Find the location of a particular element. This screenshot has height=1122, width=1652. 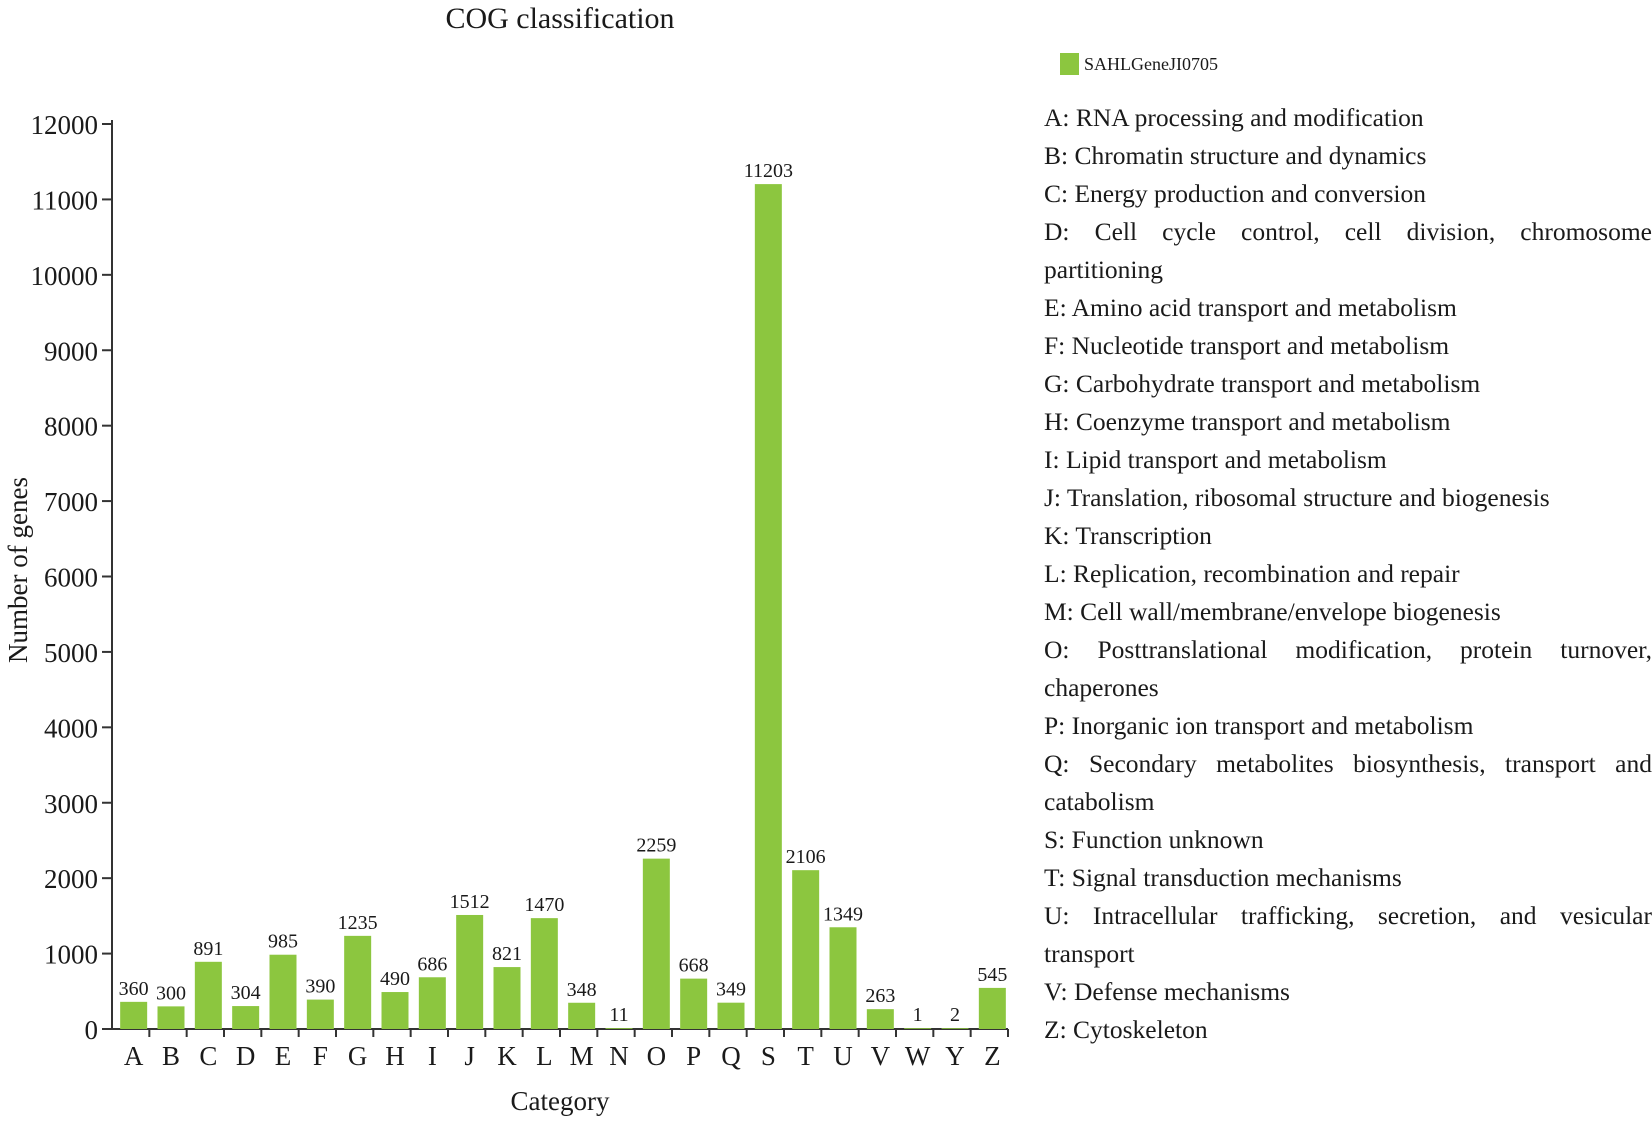

bar-value-label-C: 891 is located at coordinates (208, 949).